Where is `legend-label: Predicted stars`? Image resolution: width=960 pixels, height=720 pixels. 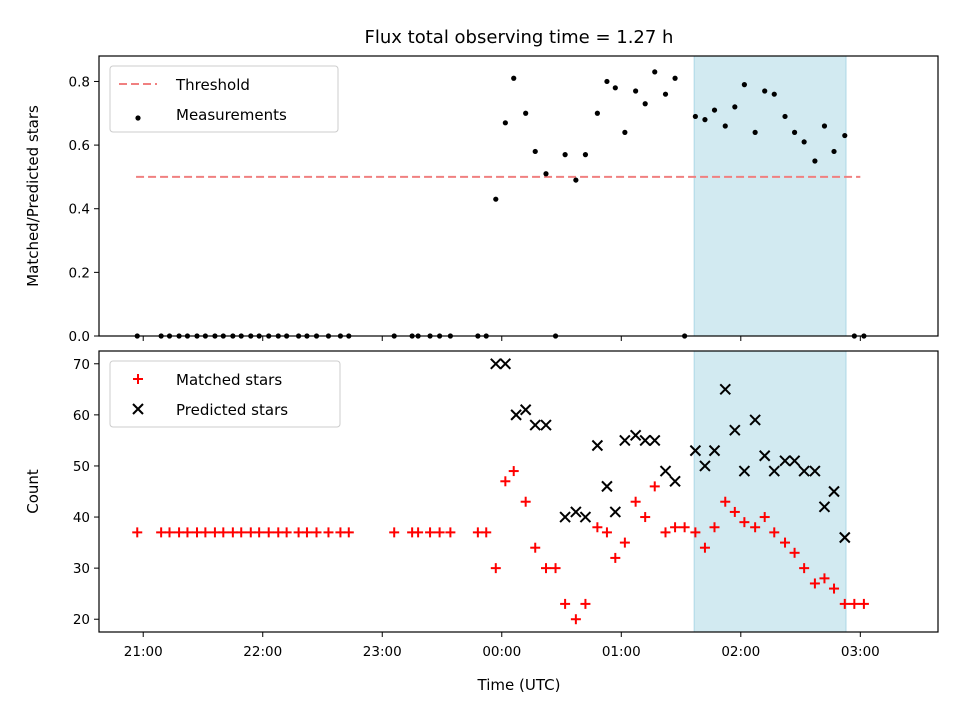
legend-label: Predicted stars is located at coordinates (232, 410).